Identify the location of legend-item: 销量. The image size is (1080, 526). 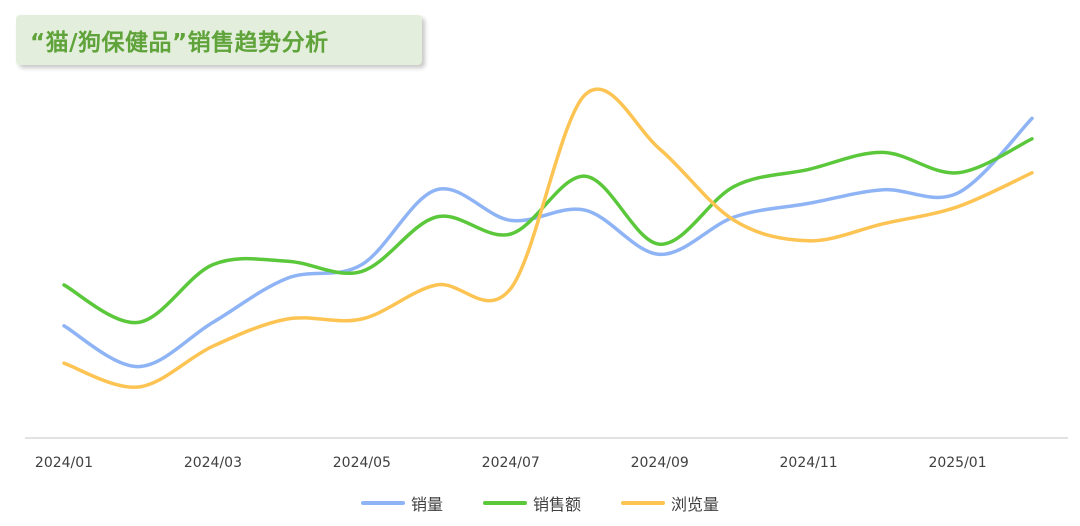
(401, 503).